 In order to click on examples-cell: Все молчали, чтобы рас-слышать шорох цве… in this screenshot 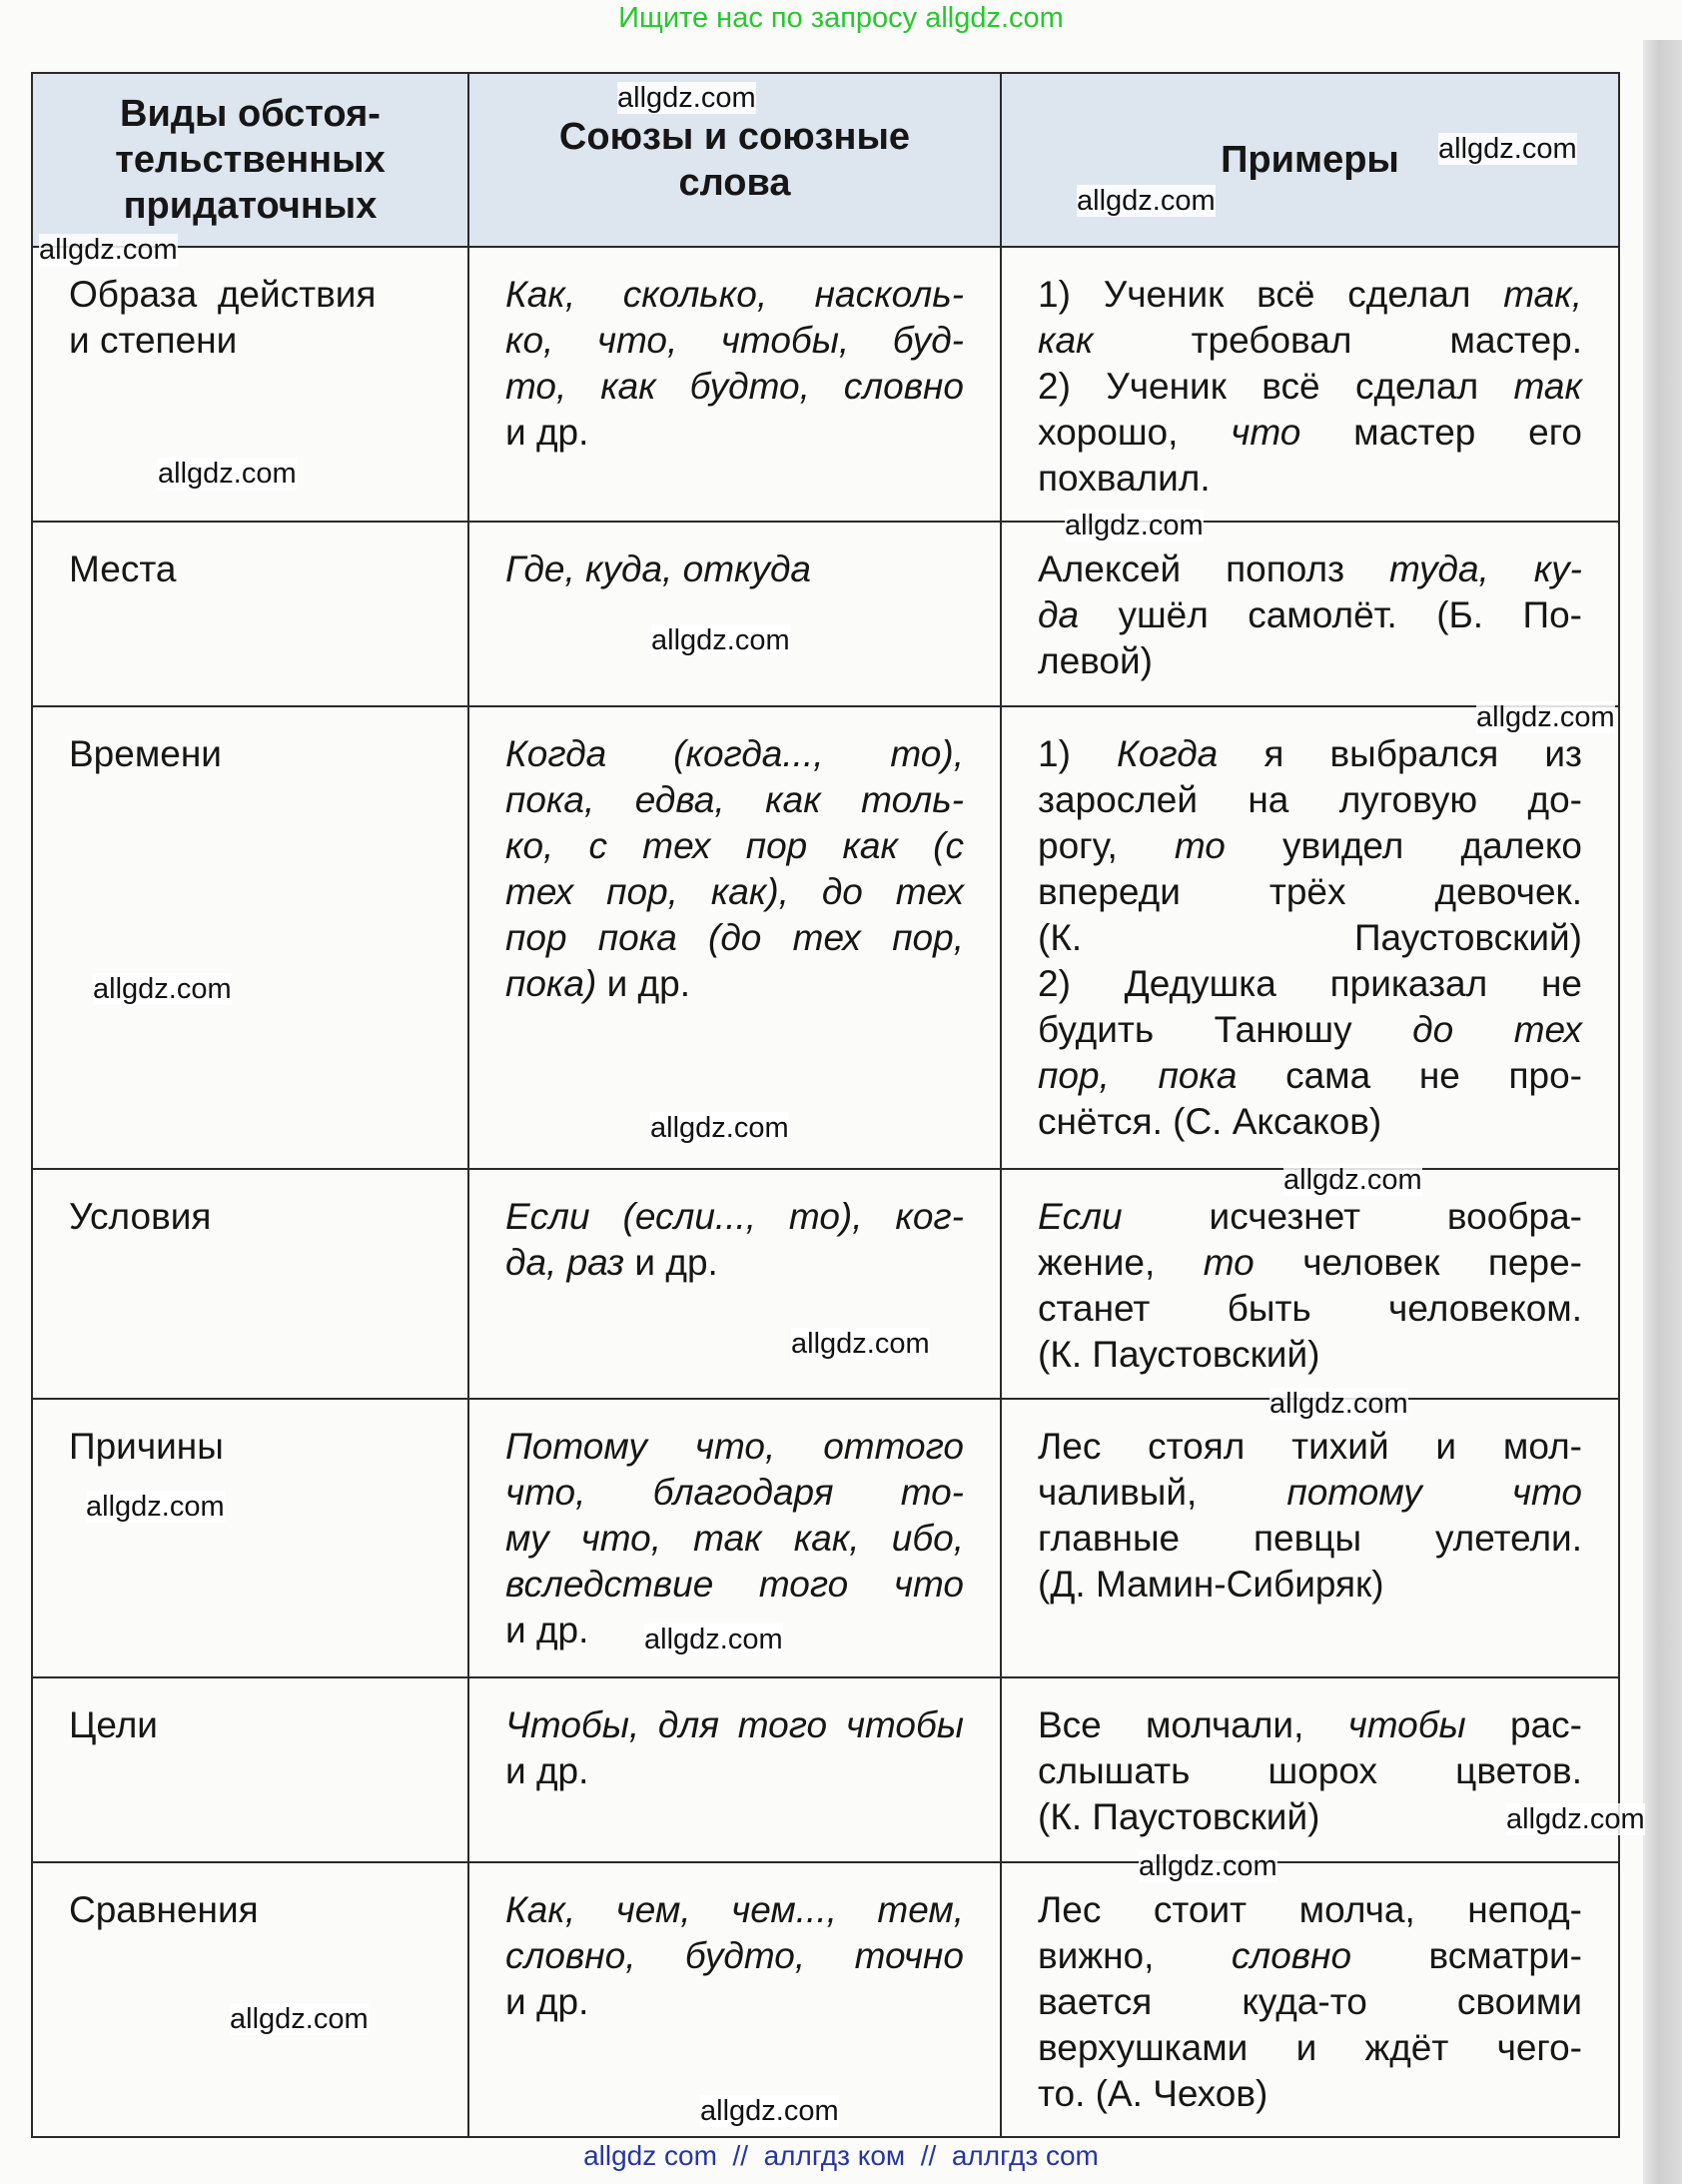, I will do `click(1310, 1769)`.